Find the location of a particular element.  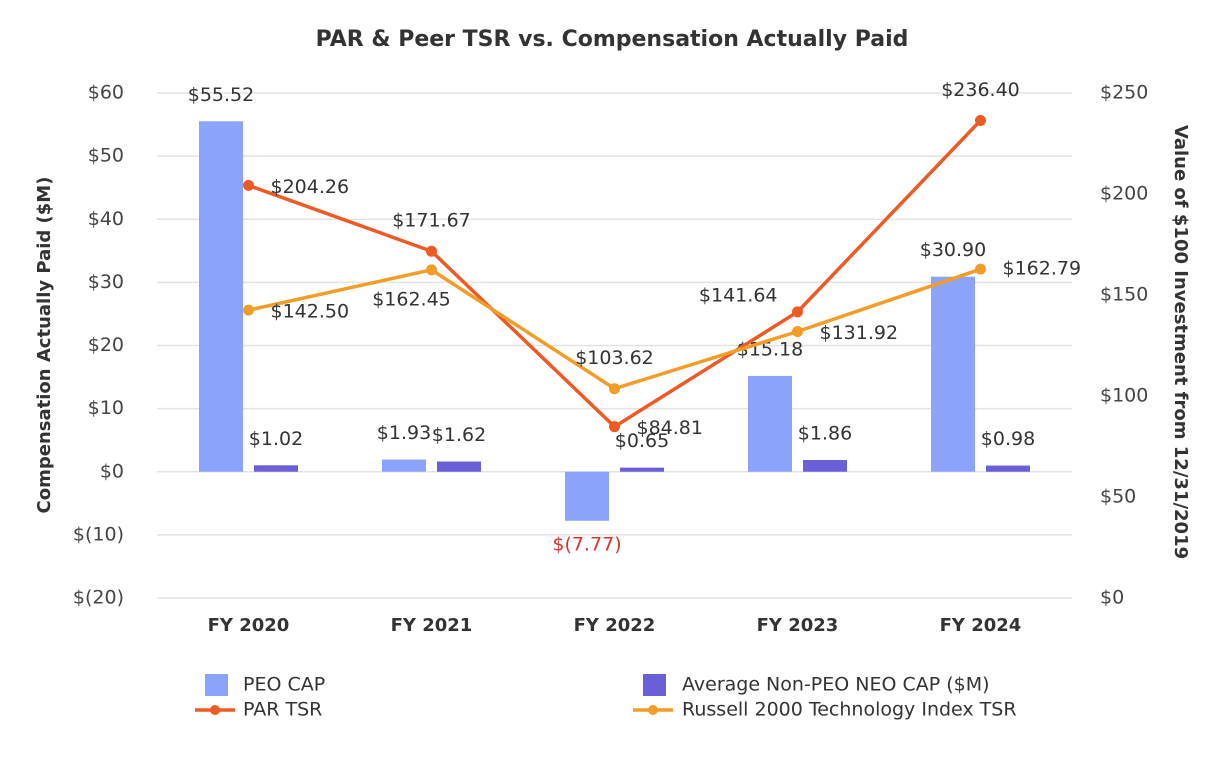

y2-tick-label: $200 is located at coordinates (1124, 194).